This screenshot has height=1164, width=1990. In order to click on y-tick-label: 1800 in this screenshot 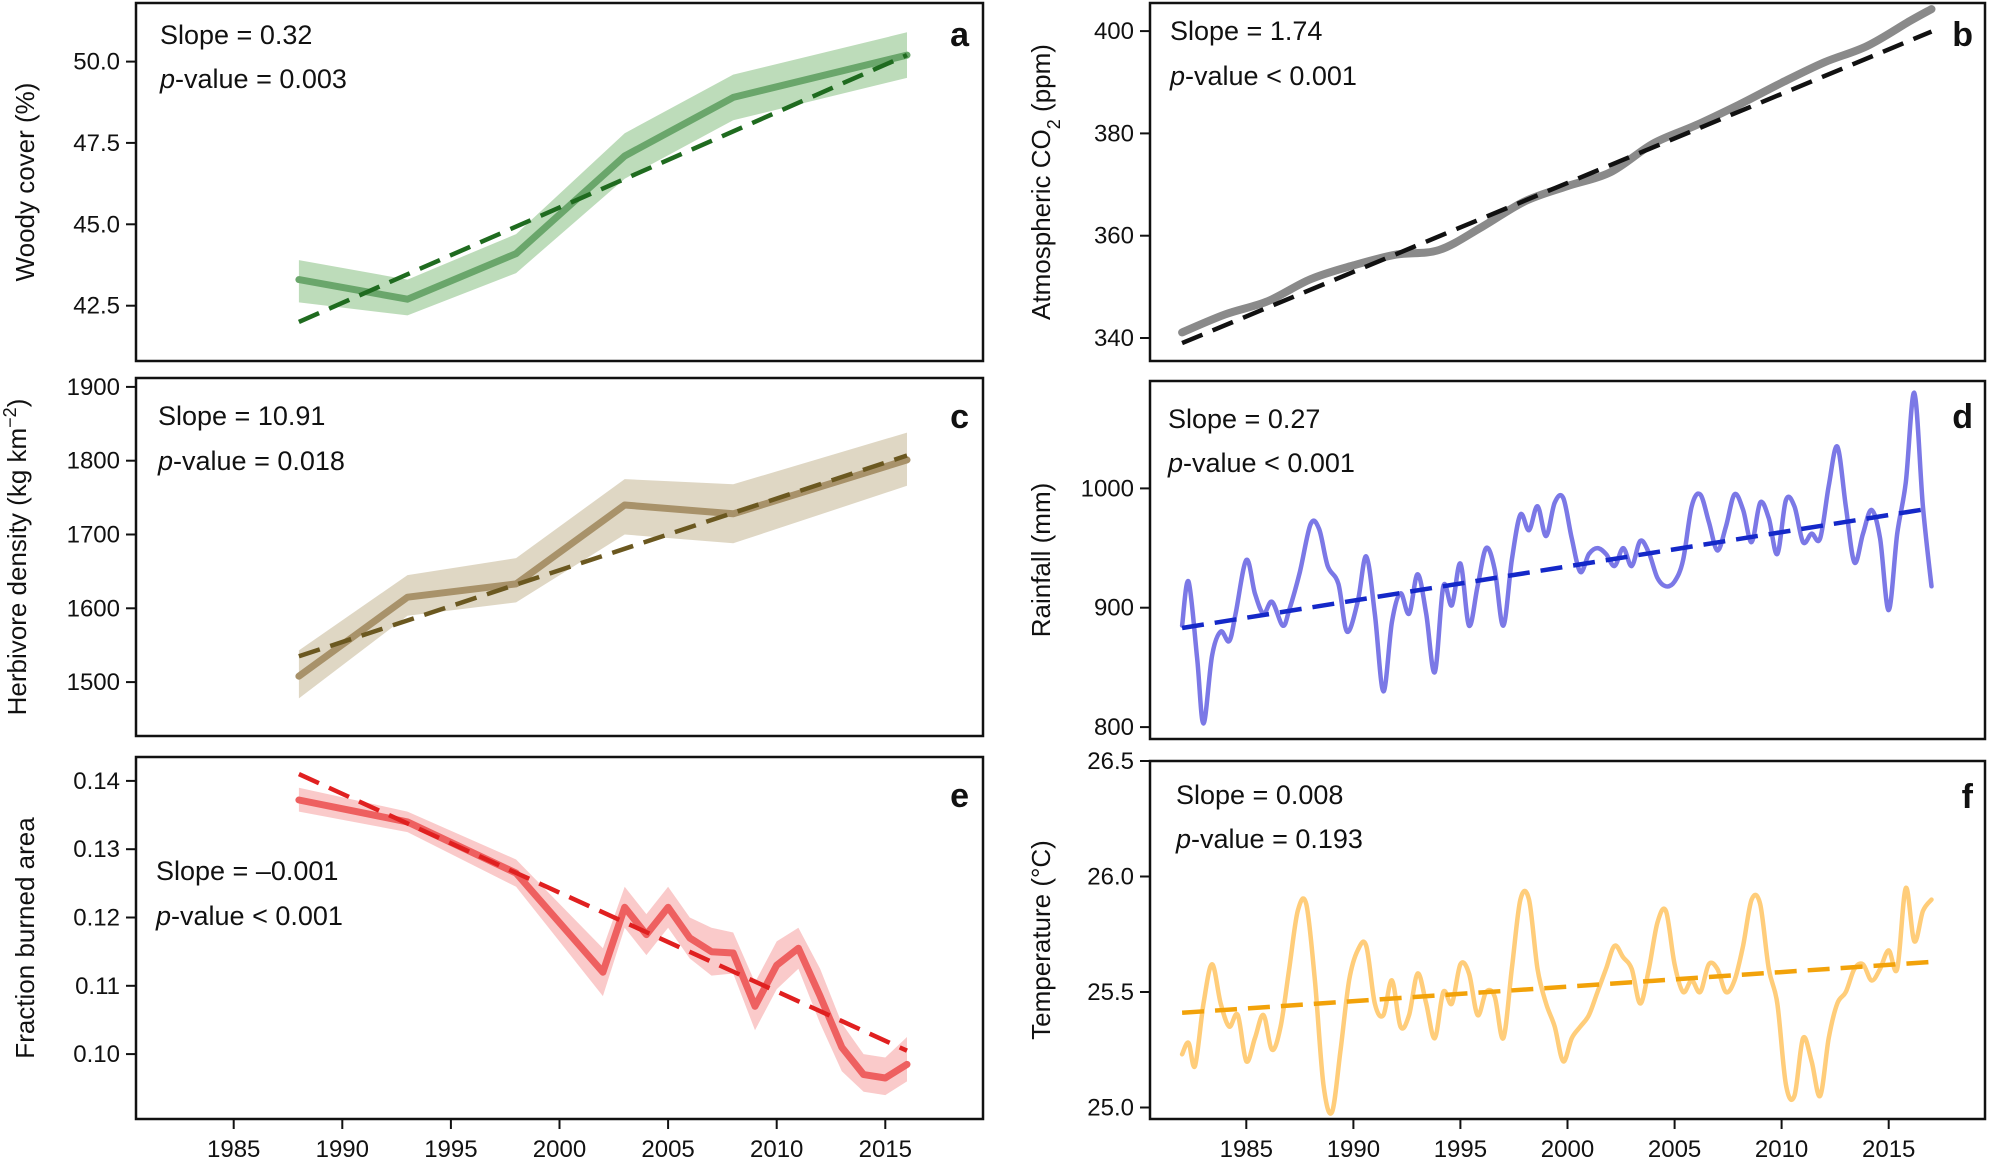, I will do `click(93, 461)`.